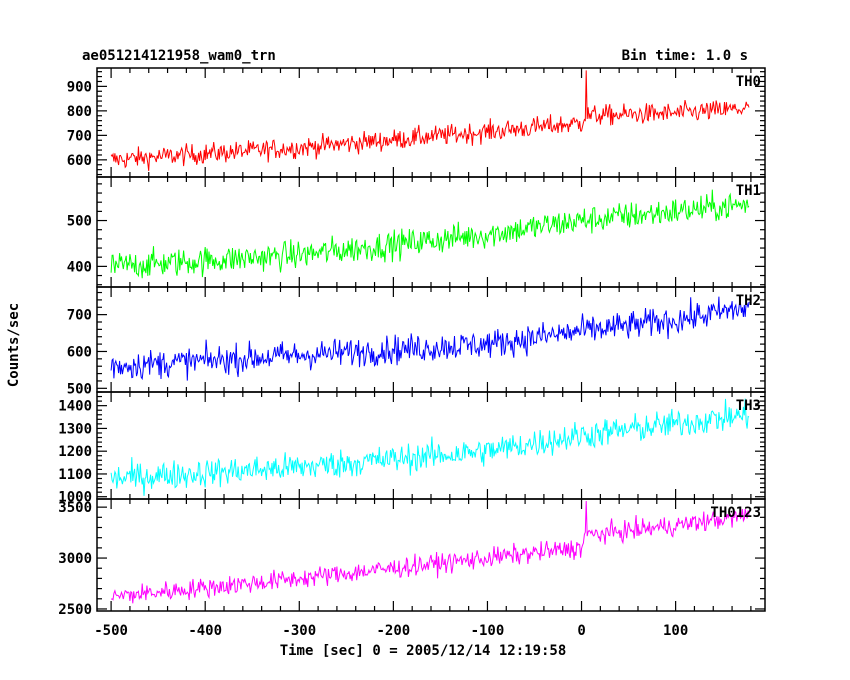  I want to click on y-tick-label: 1100, so click(75, 475).